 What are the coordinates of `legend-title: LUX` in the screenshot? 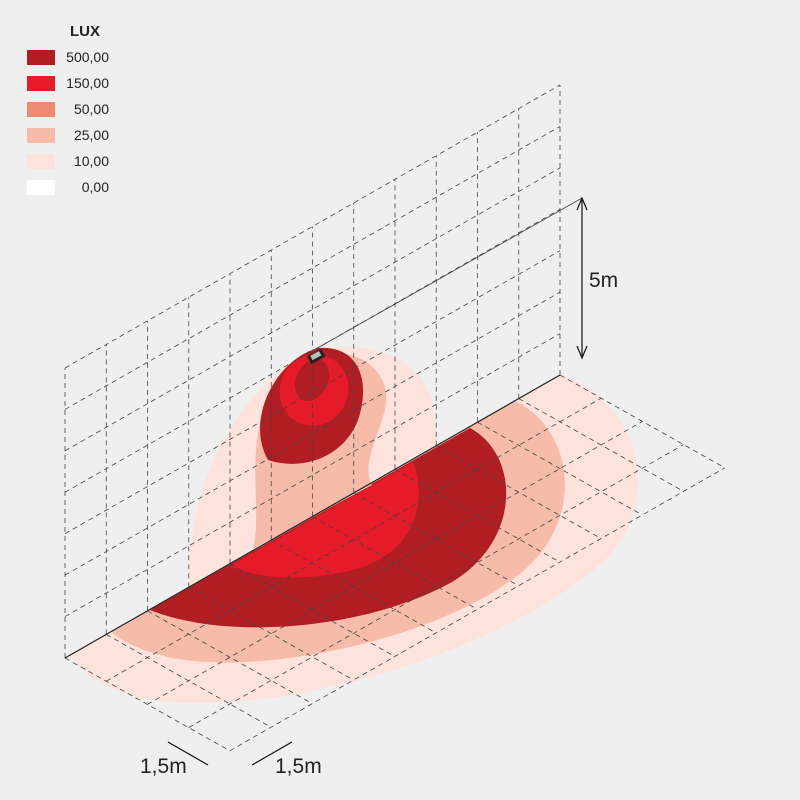 It's located at (85, 31).